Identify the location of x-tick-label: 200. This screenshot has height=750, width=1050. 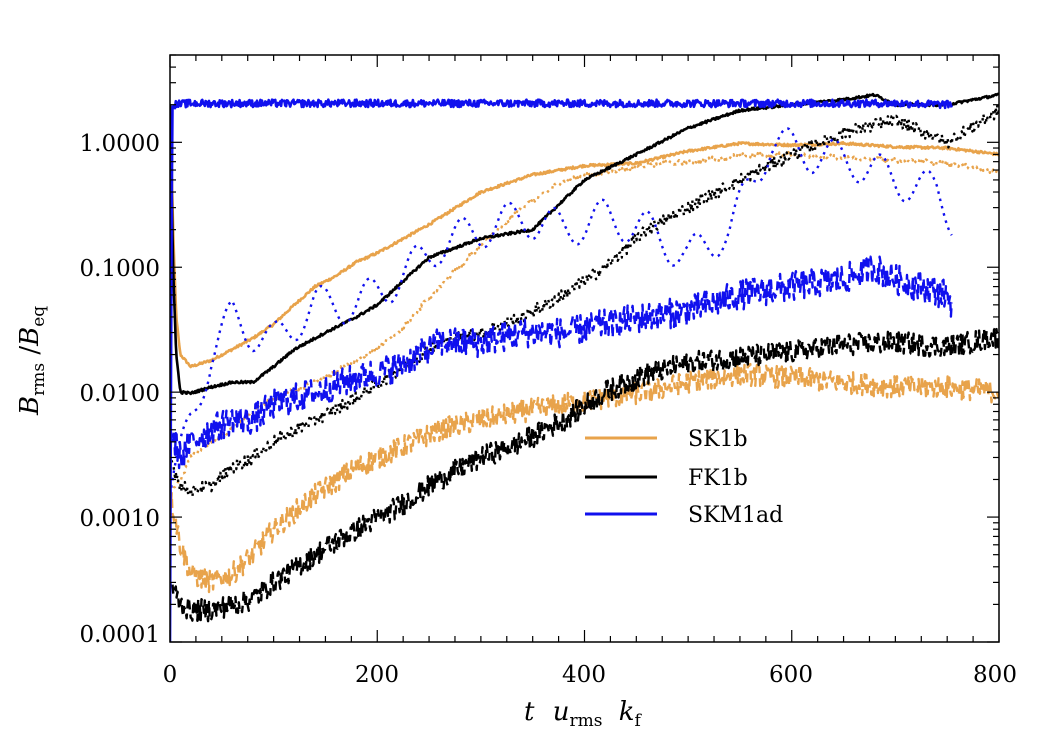
(377, 675).